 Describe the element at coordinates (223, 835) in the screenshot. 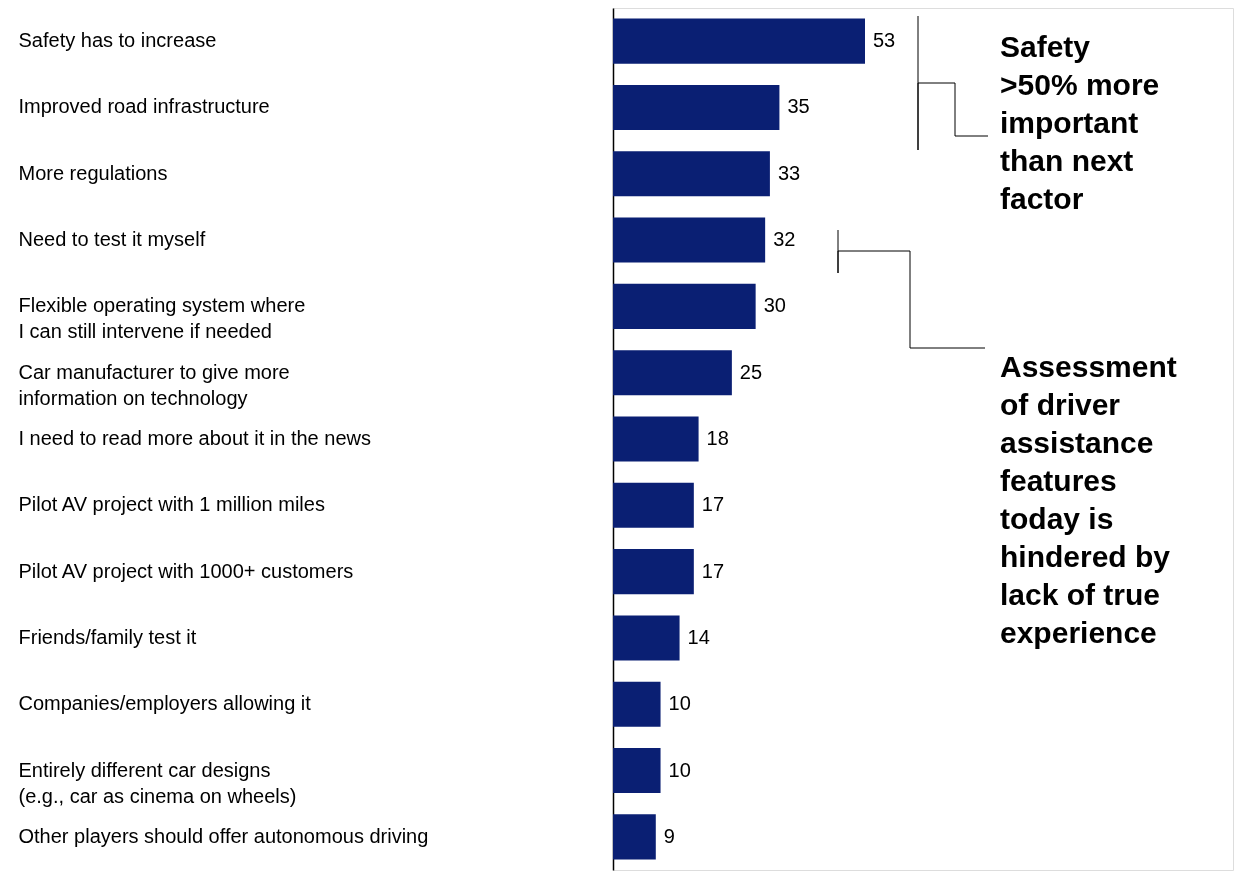

I see `y-tick-label: Other players should offer autonomous driving` at that location.